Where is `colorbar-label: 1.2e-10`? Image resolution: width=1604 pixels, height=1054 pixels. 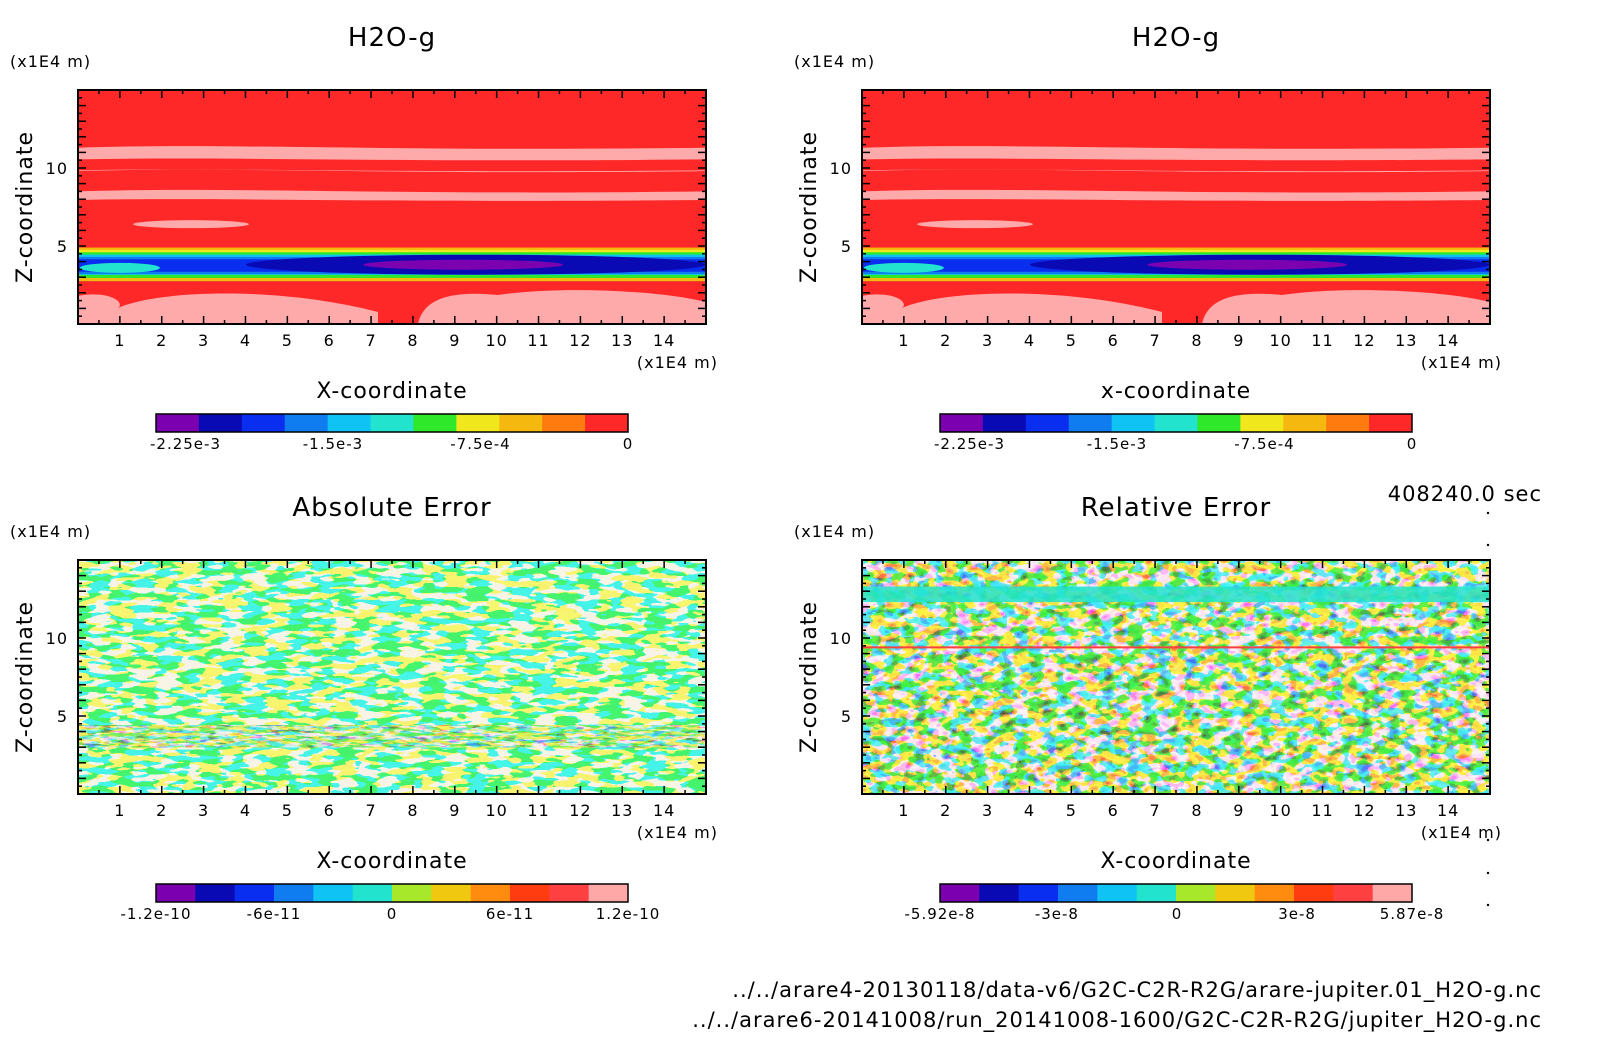
colorbar-label: 1.2e-10 is located at coordinates (628, 914).